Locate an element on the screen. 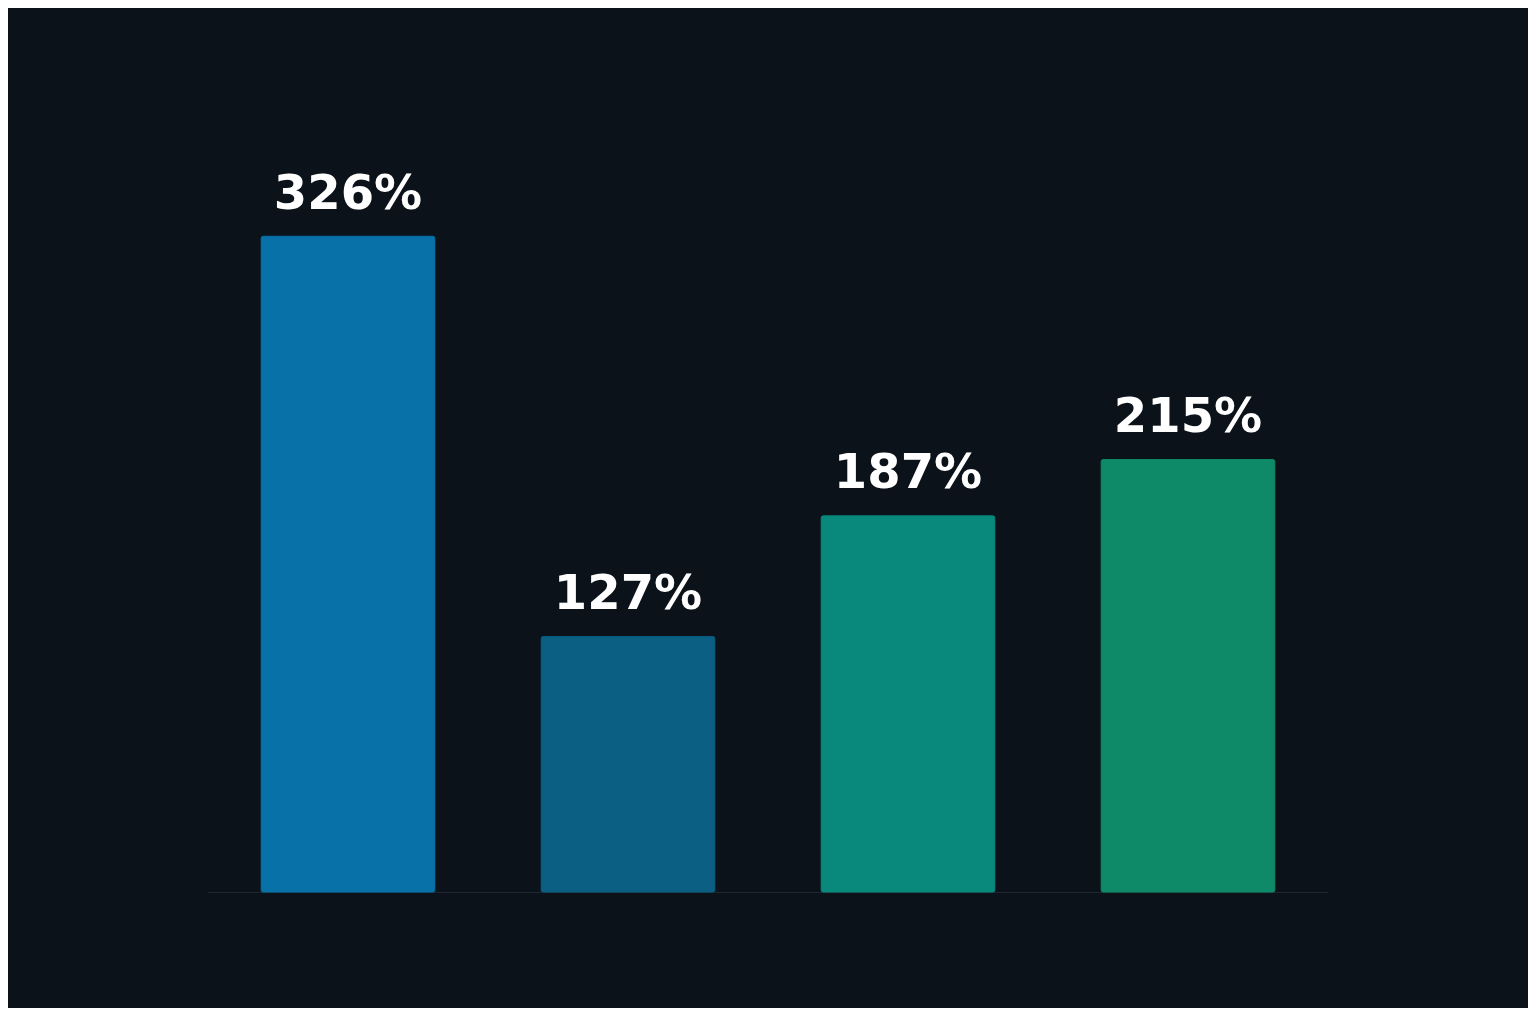 Image resolution: width=1536 pixels, height=1024 pixels. data-label: 215% is located at coordinates (1188, 415).